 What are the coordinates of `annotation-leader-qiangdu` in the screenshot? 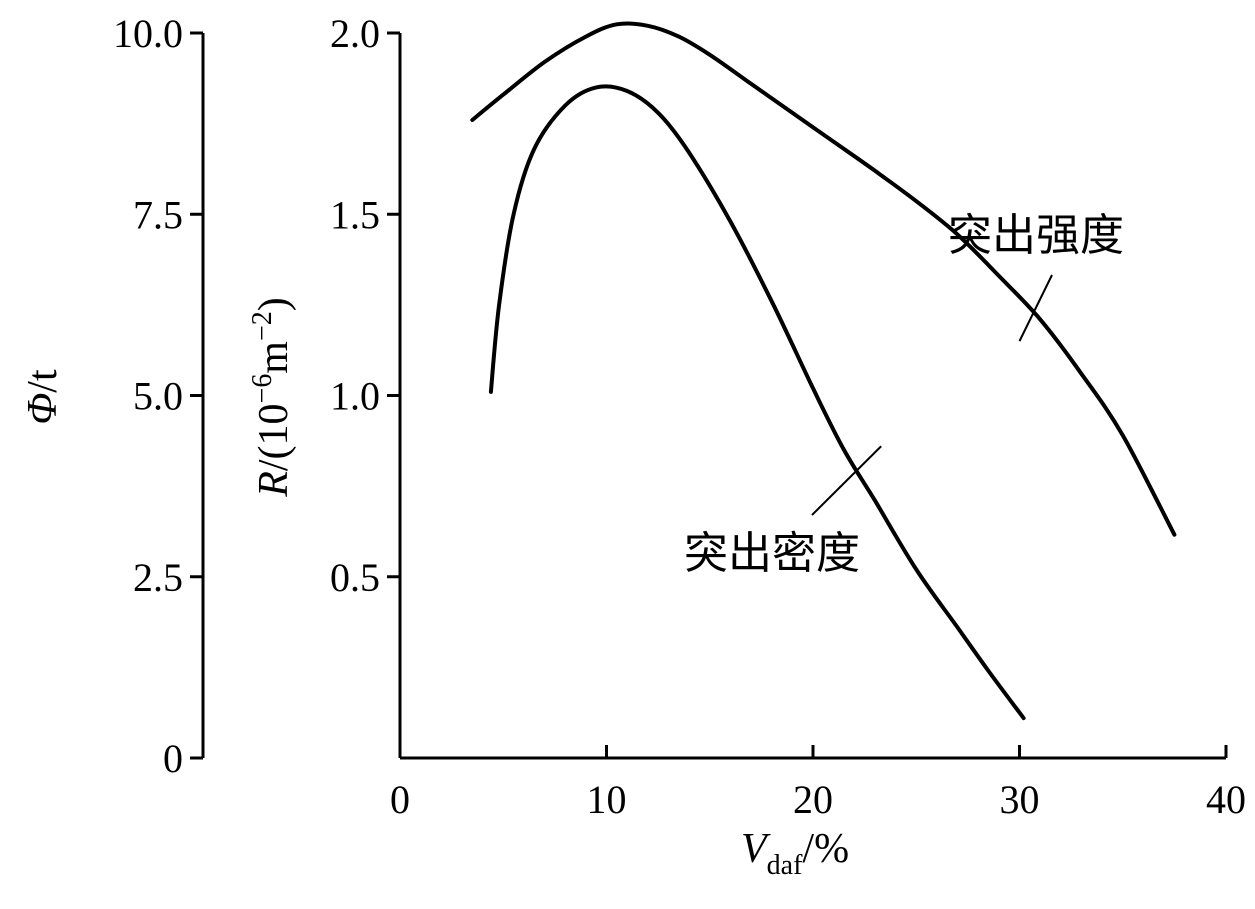 It's located at (1035, 308).